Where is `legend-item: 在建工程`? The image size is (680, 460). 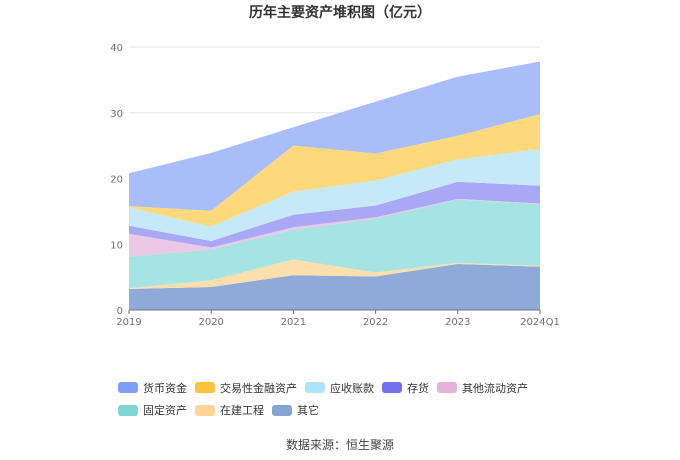 legend-item: 在建工程 is located at coordinates (229, 410).